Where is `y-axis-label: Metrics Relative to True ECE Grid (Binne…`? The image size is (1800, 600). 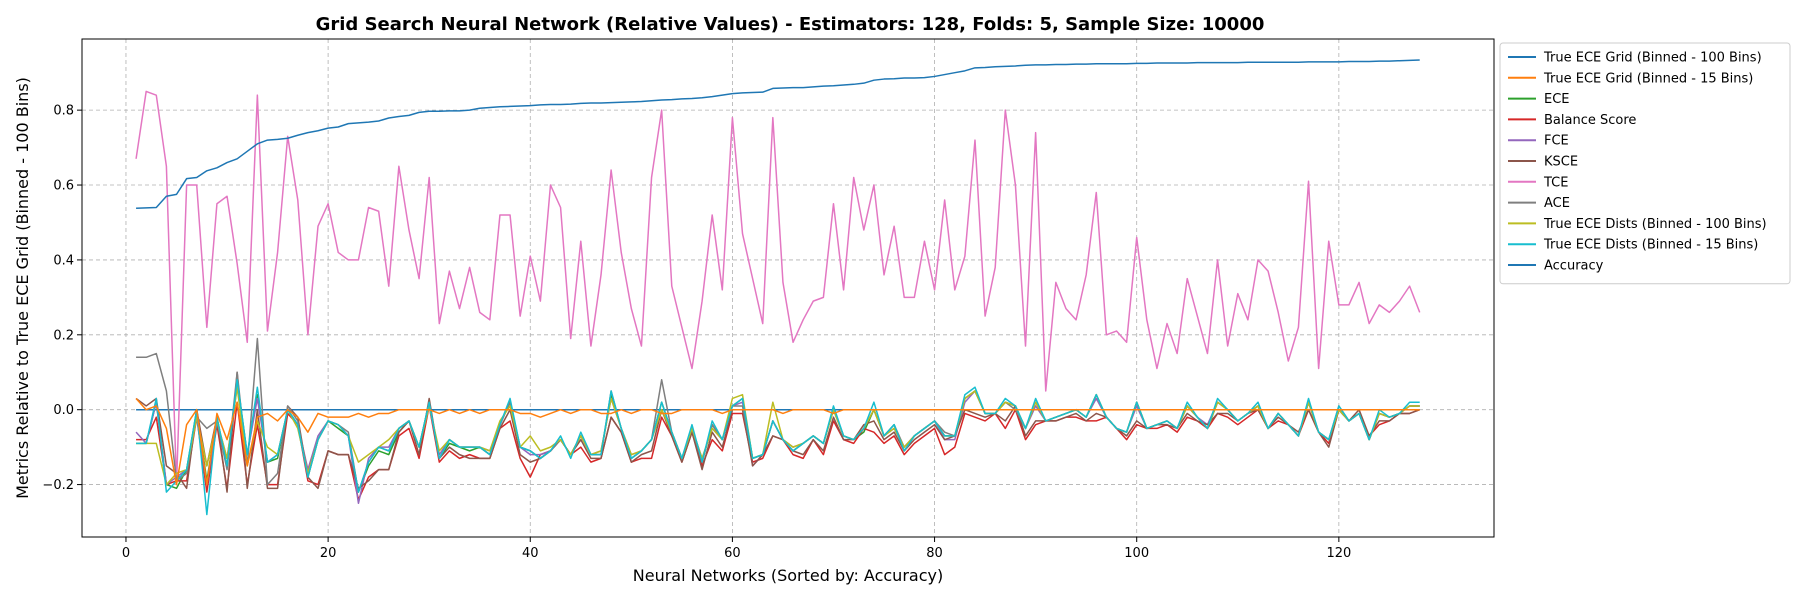
y-axis-label: Metrics Relative to True ECE Grid (Binne… is located at coordinates (22, 288).